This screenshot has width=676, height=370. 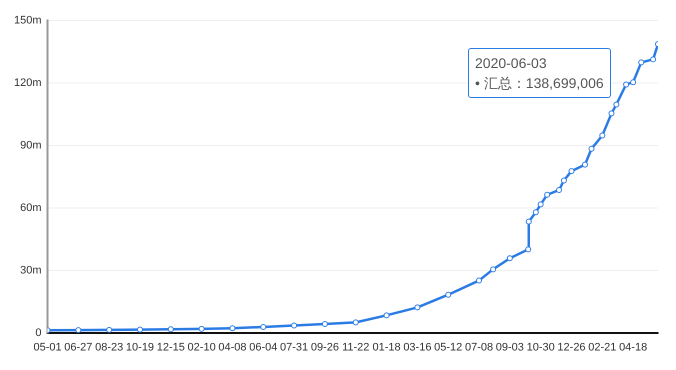 I want to click on x-tick-label: 09-03, so click(x=510, y=347).